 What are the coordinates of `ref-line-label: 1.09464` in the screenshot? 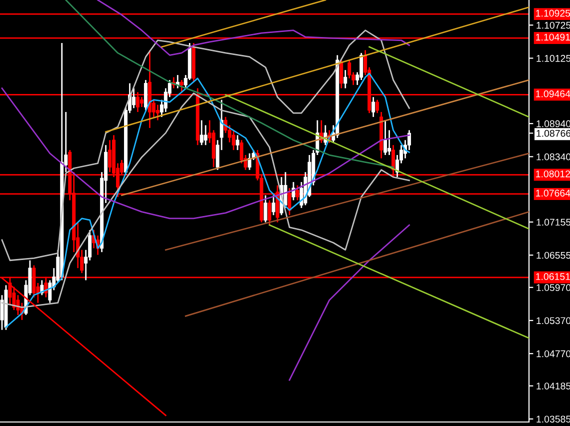 It's located at (553, 94).